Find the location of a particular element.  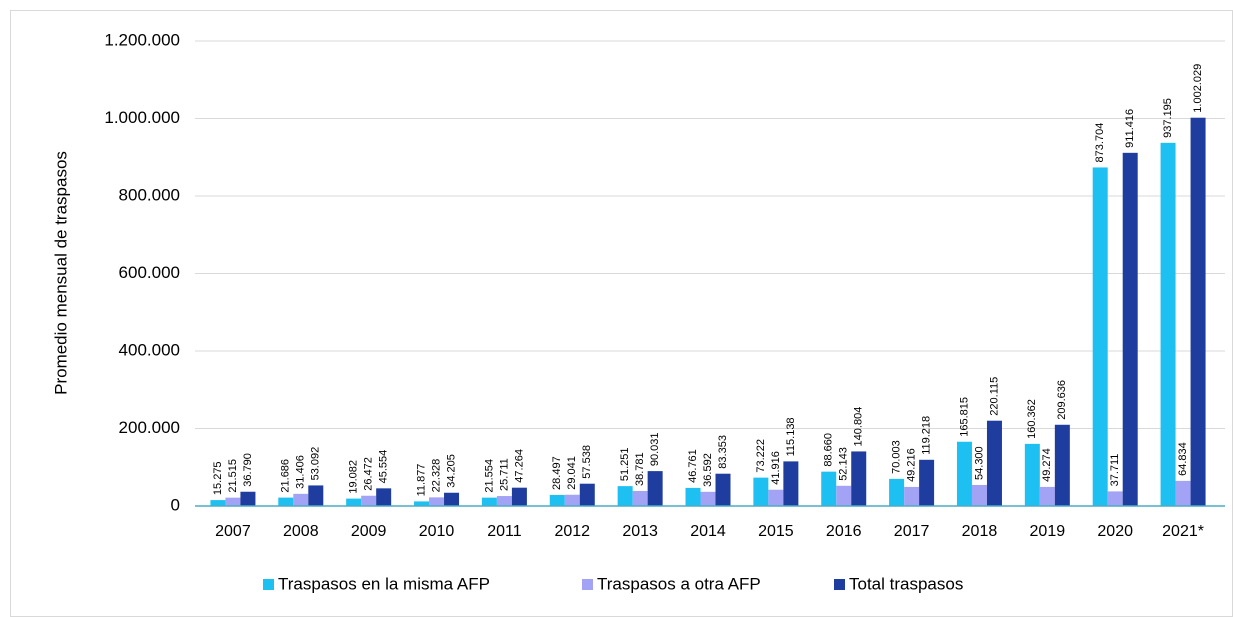

x-tick-label: 2017 is located at coordinates (912, 531).